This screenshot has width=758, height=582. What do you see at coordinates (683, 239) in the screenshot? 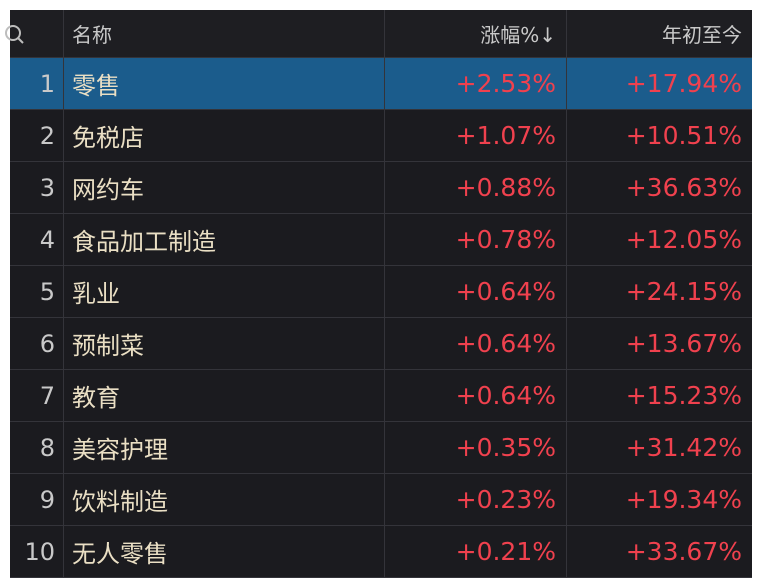
I see `ytd-cell: +12.05%` at bounding box center [683, 239].